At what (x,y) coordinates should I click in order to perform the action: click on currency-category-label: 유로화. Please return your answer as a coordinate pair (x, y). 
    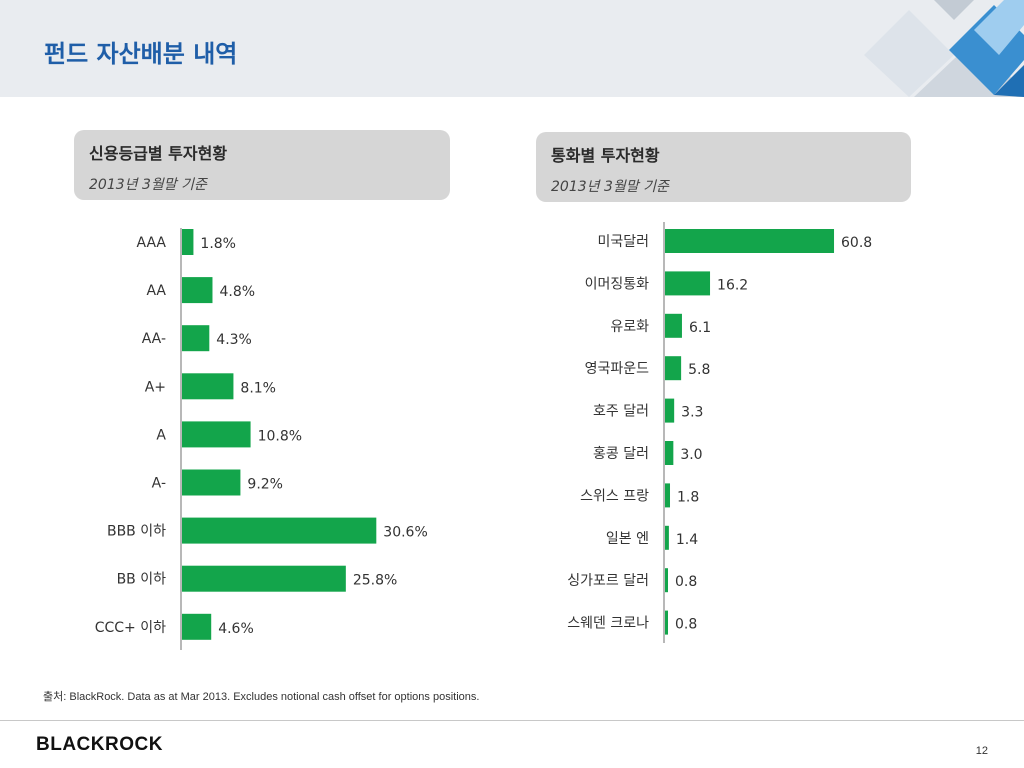
    Looking at the image, I should click on (629, 327).